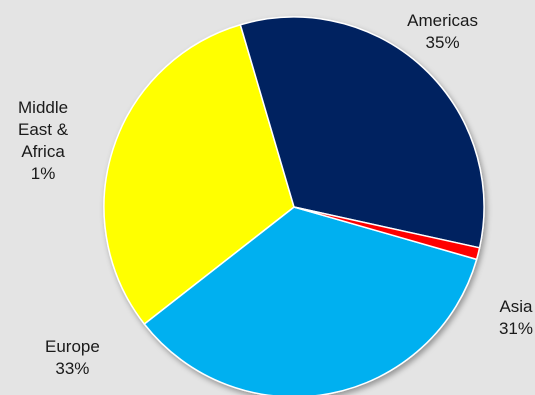  What do you see at coordinates (516, 306) in the screenshot?
I see `slice-label-asia-name: Asia` at bounding box center [516, 306].